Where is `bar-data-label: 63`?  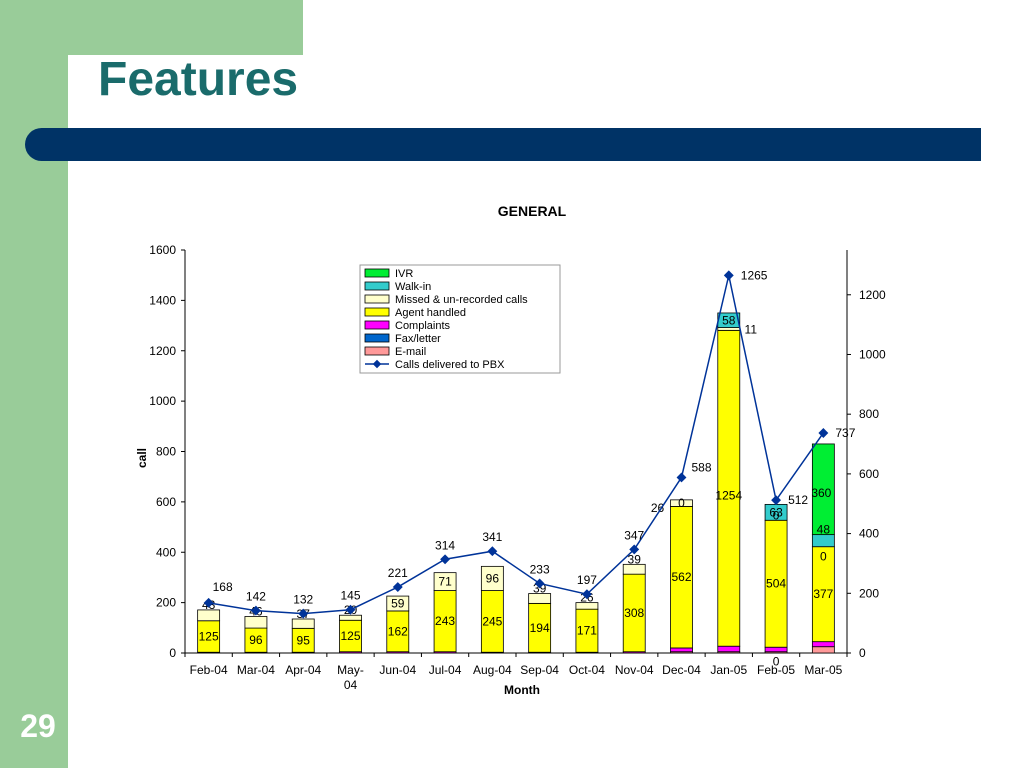 bar-data-label: 63 is located at coordinates (776, 512).